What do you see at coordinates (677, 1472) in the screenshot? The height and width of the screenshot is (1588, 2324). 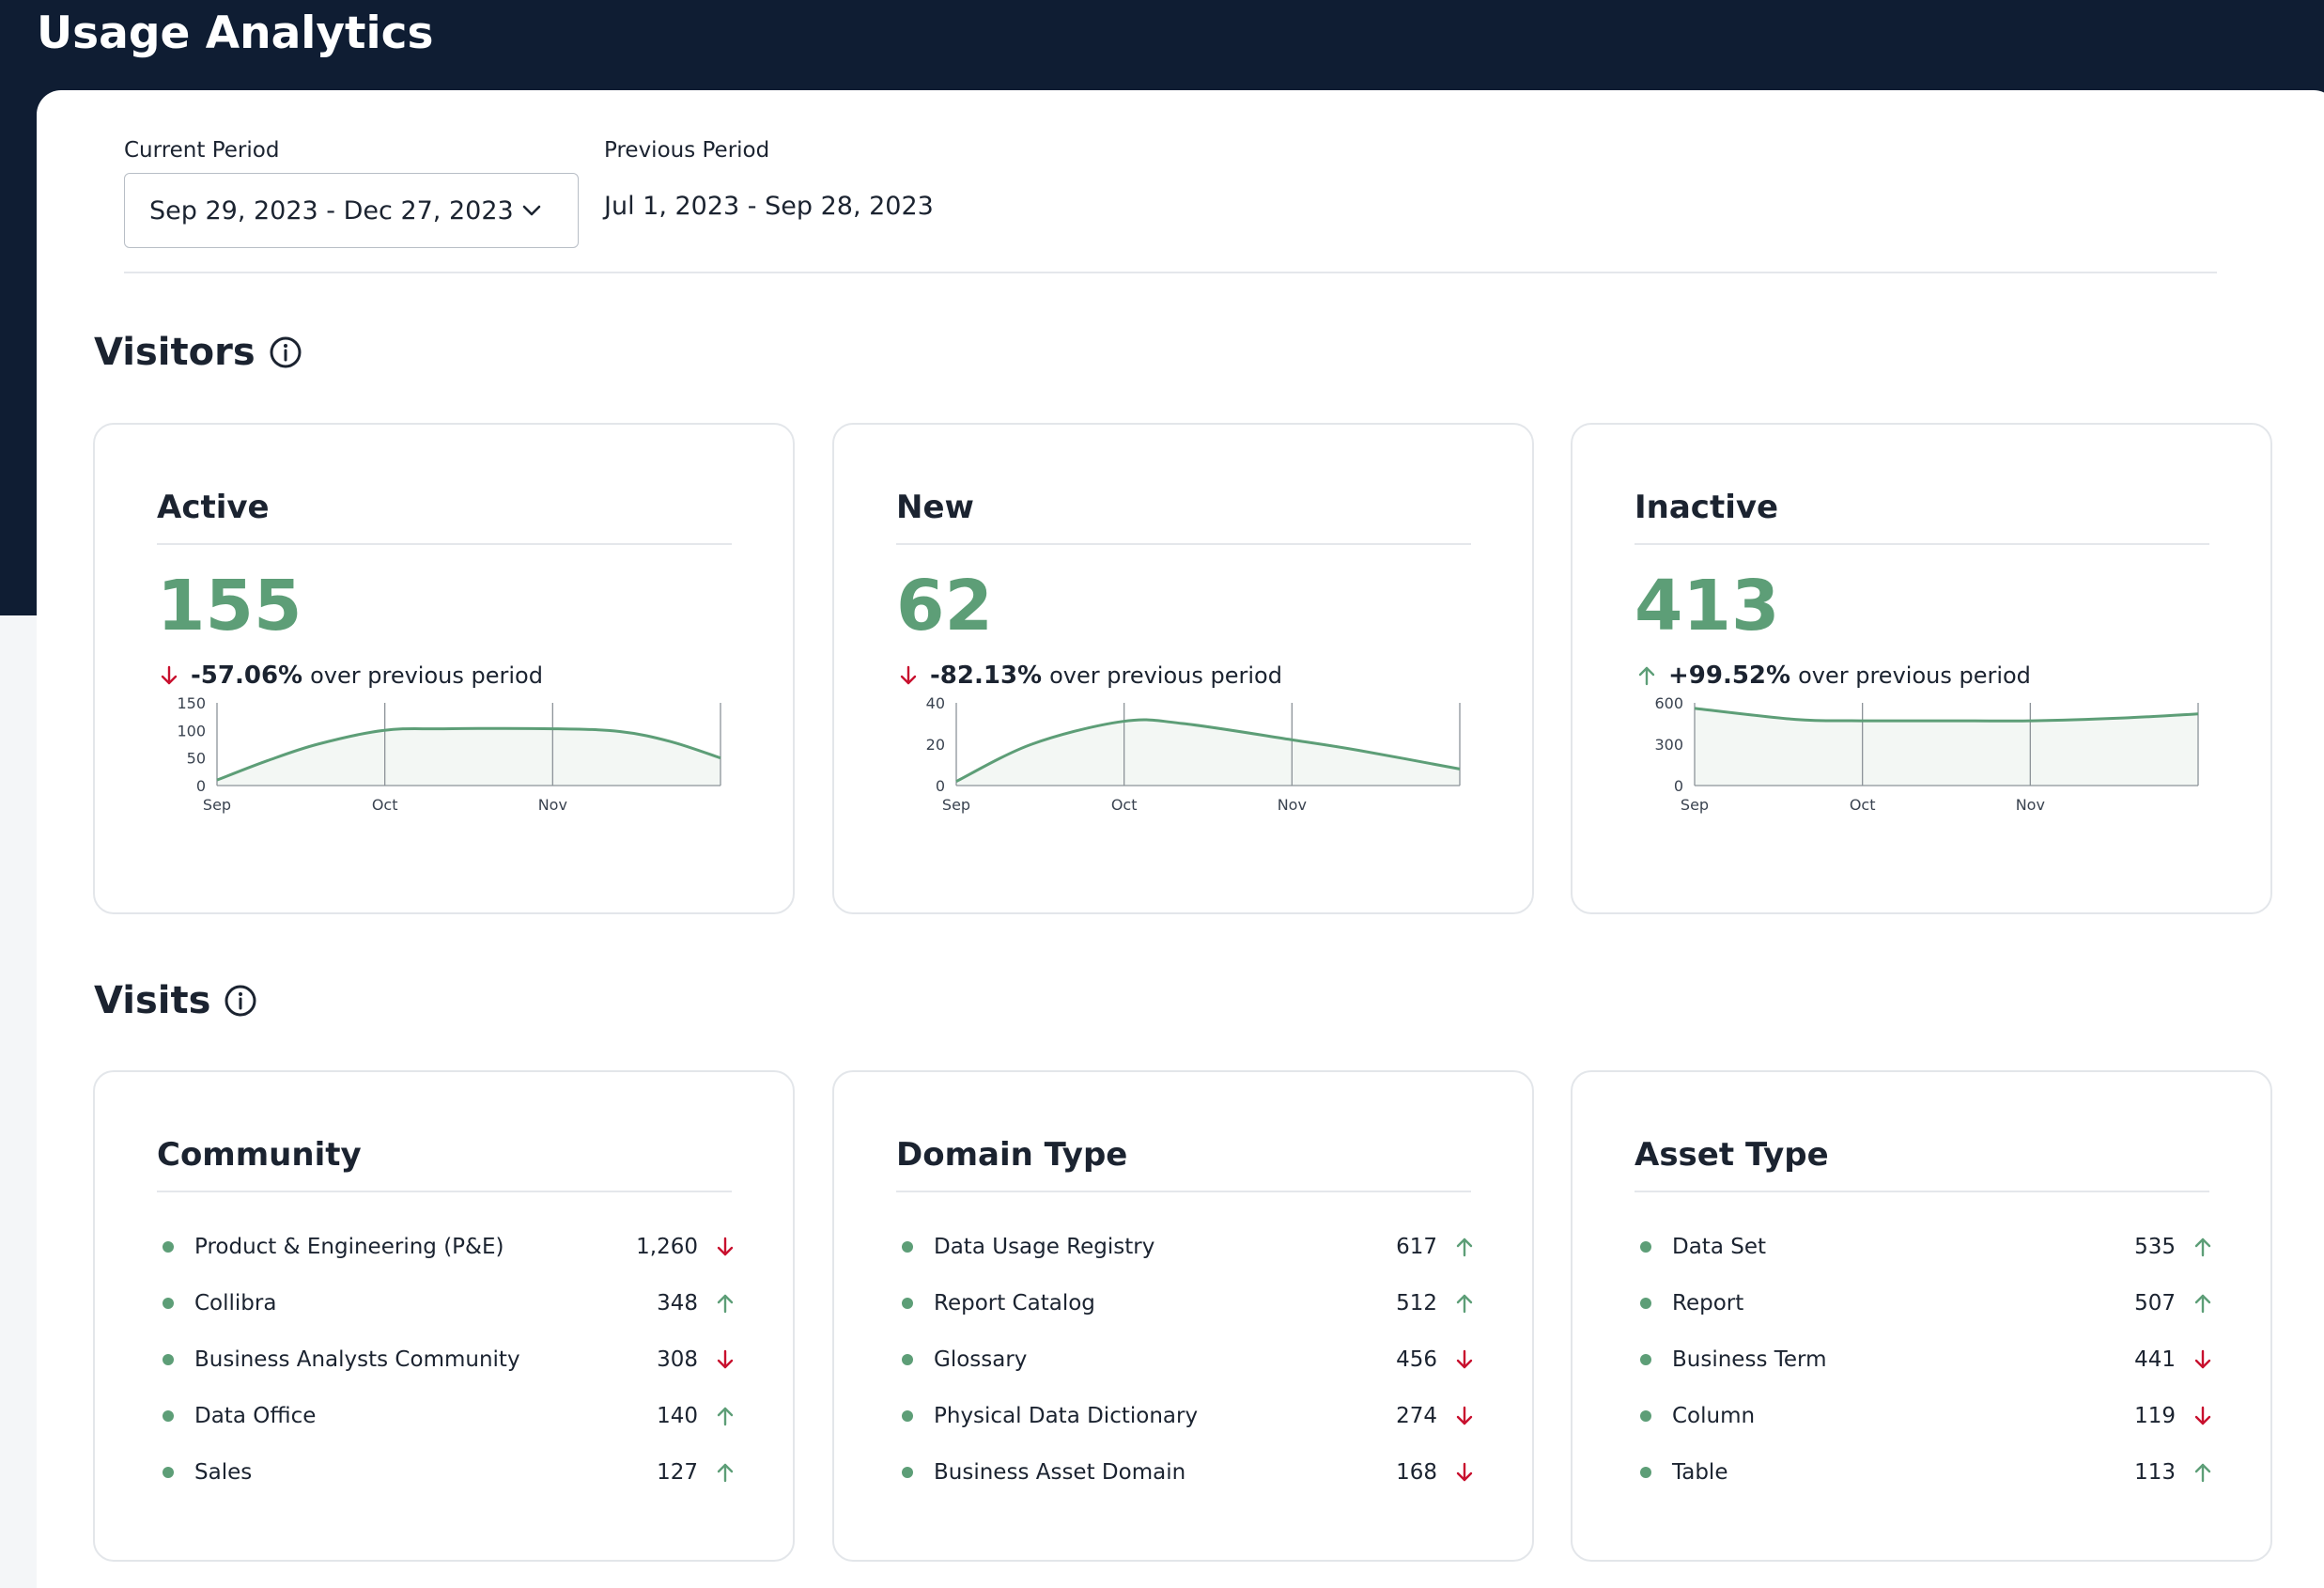 I see `item-count: 127` at bounding box center [677, 1472].